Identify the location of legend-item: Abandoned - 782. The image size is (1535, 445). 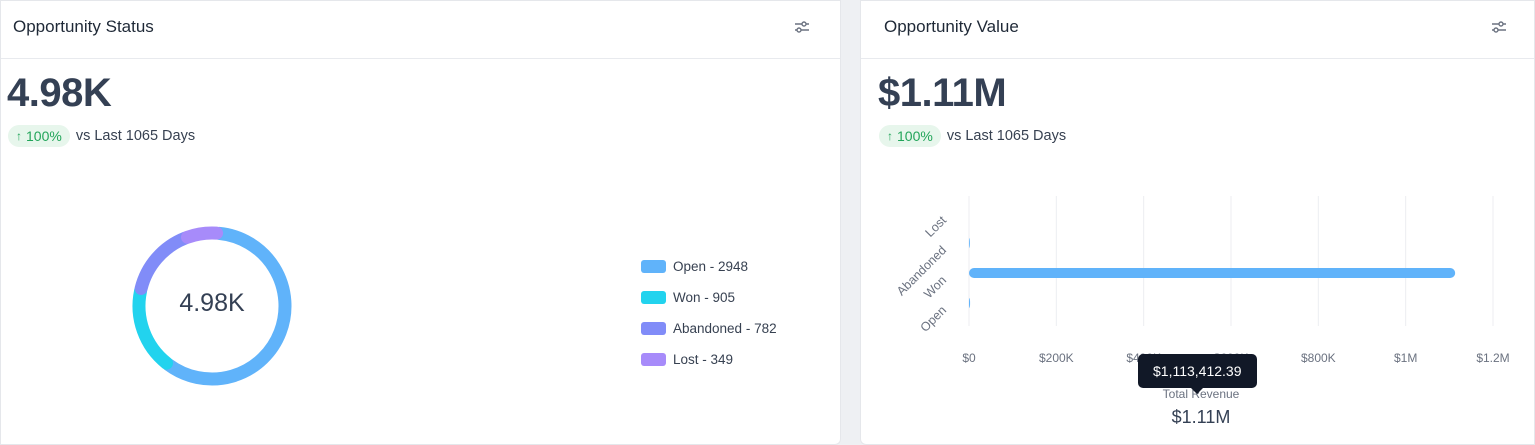
(709, 328).